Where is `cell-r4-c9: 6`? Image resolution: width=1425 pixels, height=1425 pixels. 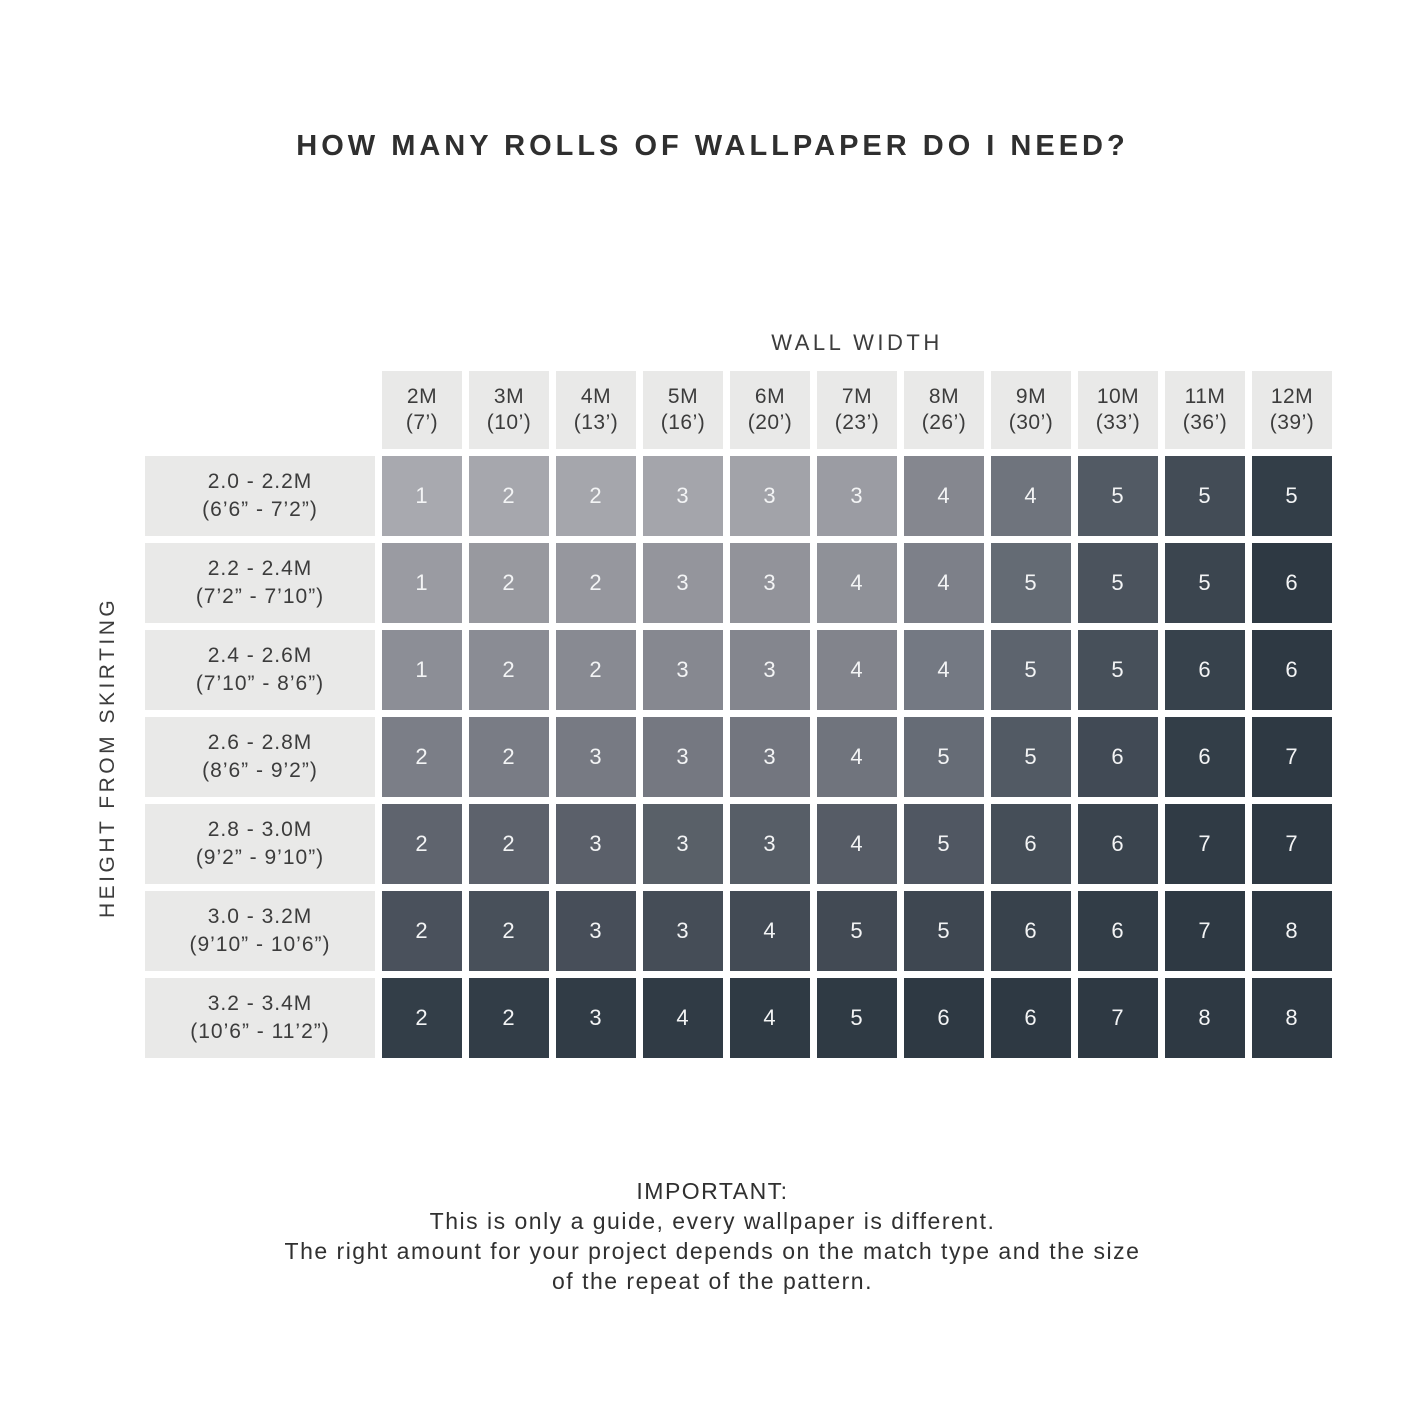
cell-r4-c9: 6 is located at coordinates (1118, 757).